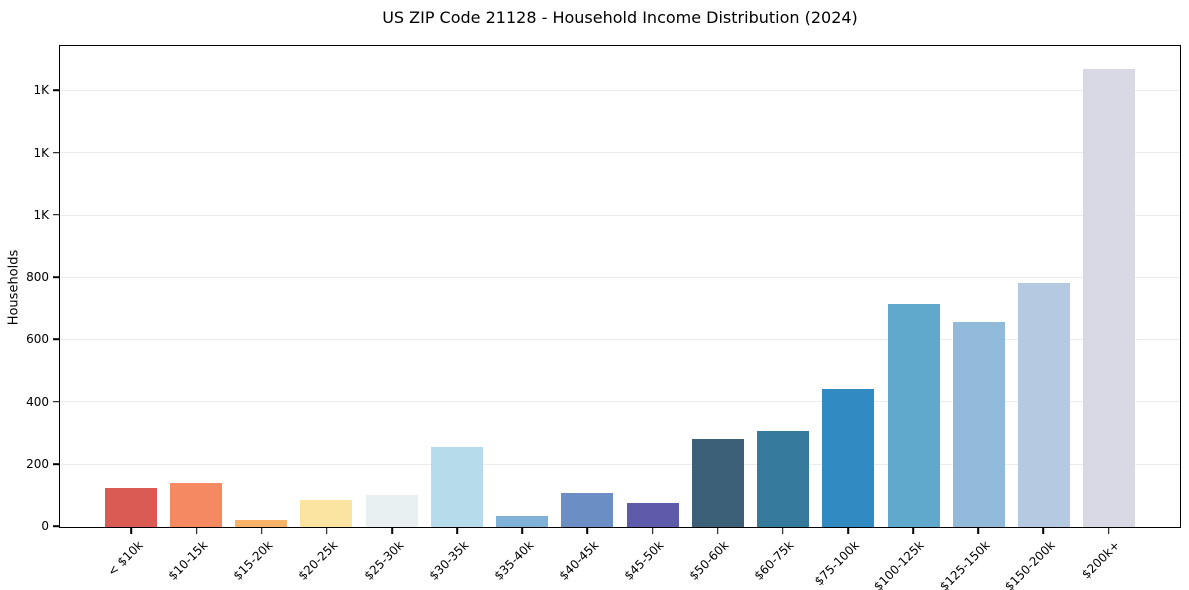 Image resolution: width=1189 pixels, height=590 pixels. What do you see at coordinates (37, 463) in the screenshot?
I see `y-tick-label: 200` at bounding box center [37, 463].